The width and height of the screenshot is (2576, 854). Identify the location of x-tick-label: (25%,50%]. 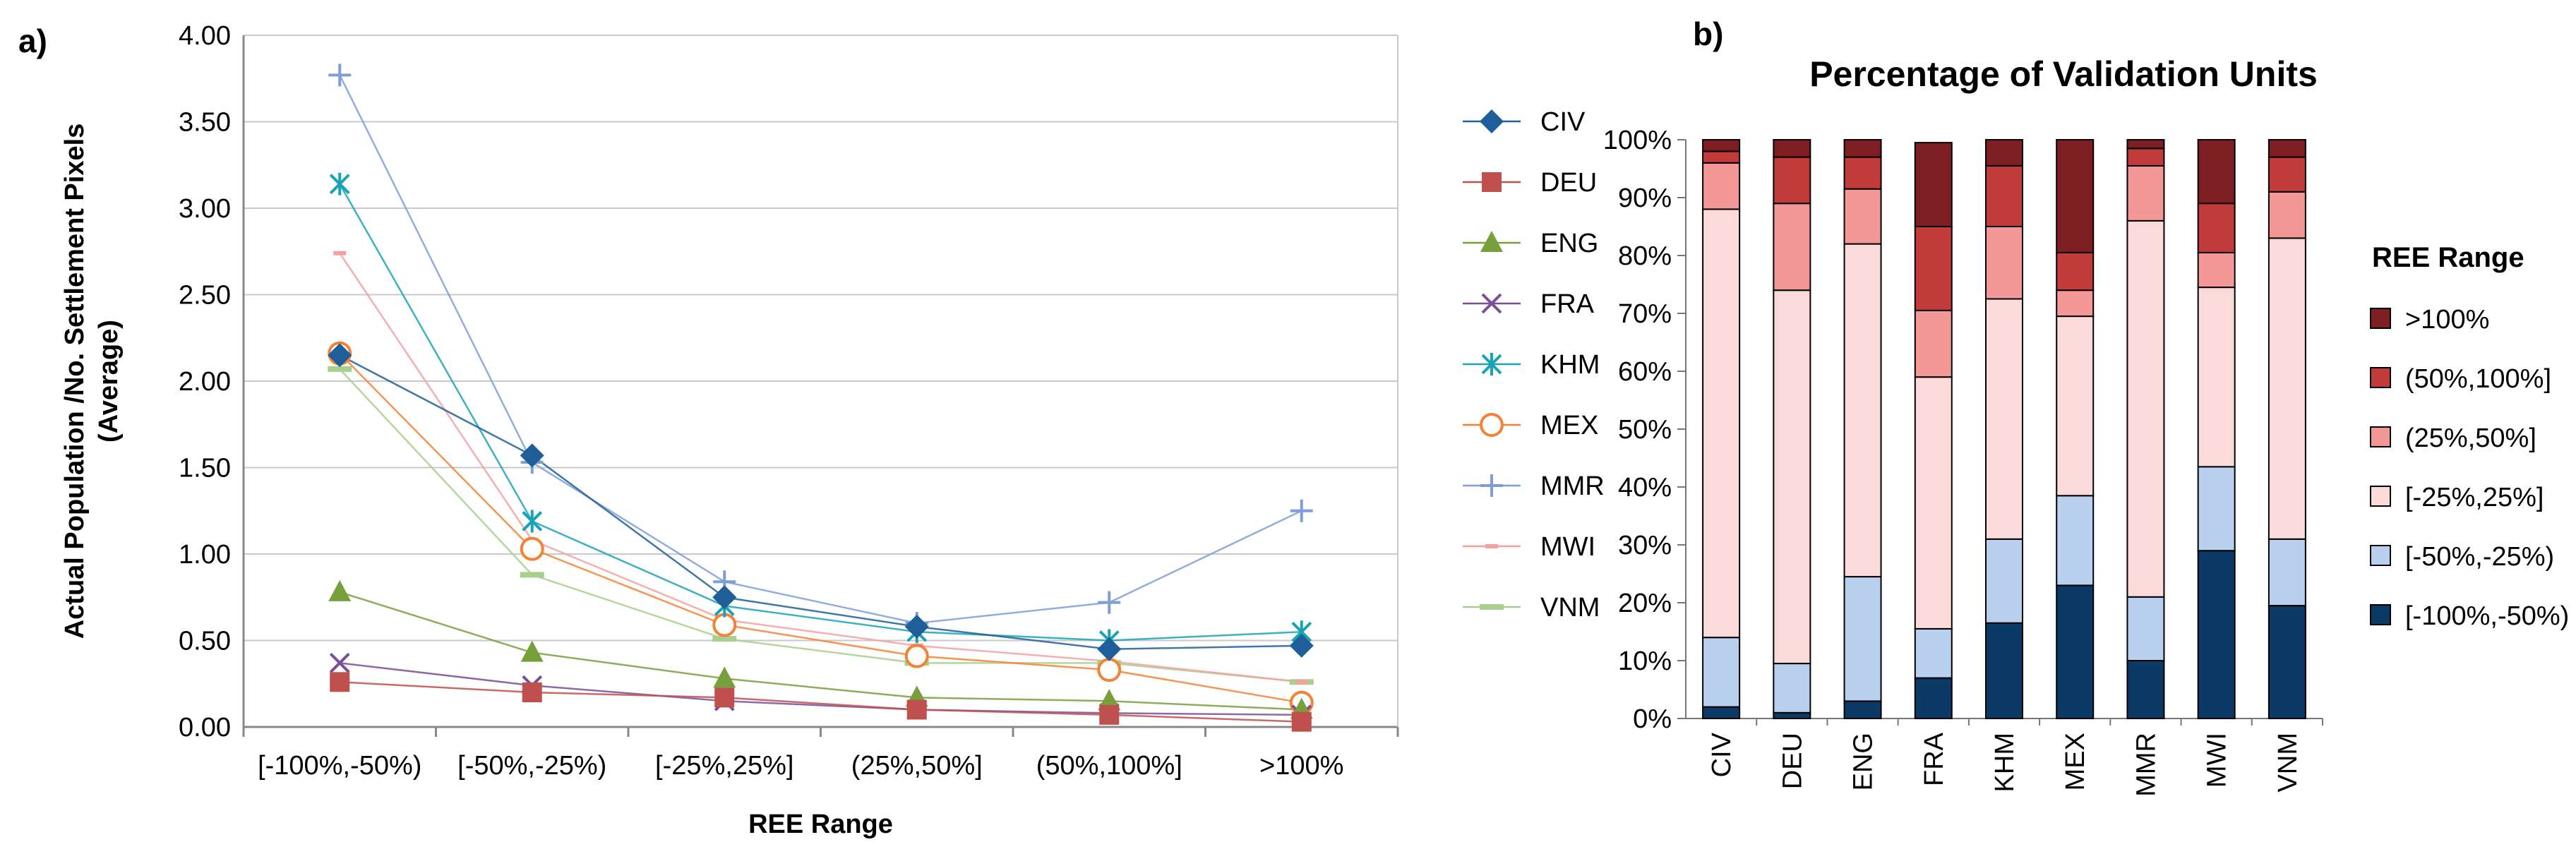
(917, 766).